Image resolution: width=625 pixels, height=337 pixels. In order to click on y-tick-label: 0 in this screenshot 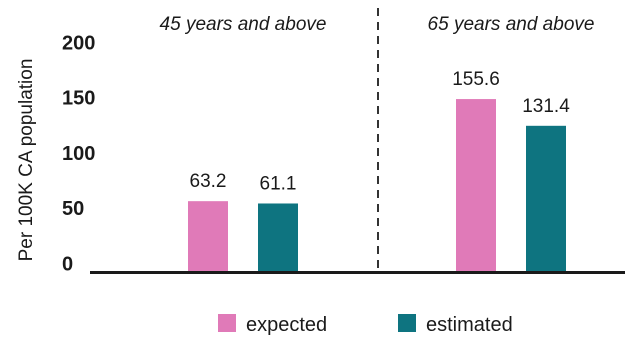, I will do `click(67, 264)`.